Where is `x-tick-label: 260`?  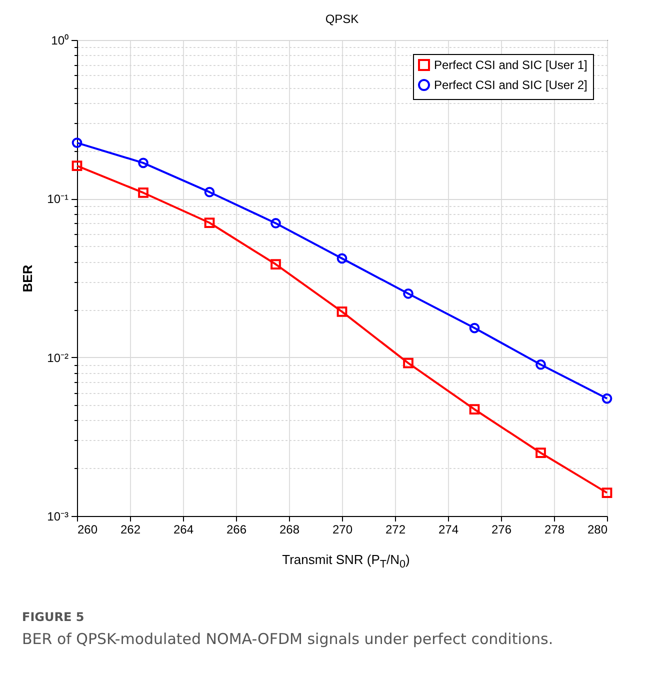 x-tick-label: 260 is located at coordinates (88, 529).